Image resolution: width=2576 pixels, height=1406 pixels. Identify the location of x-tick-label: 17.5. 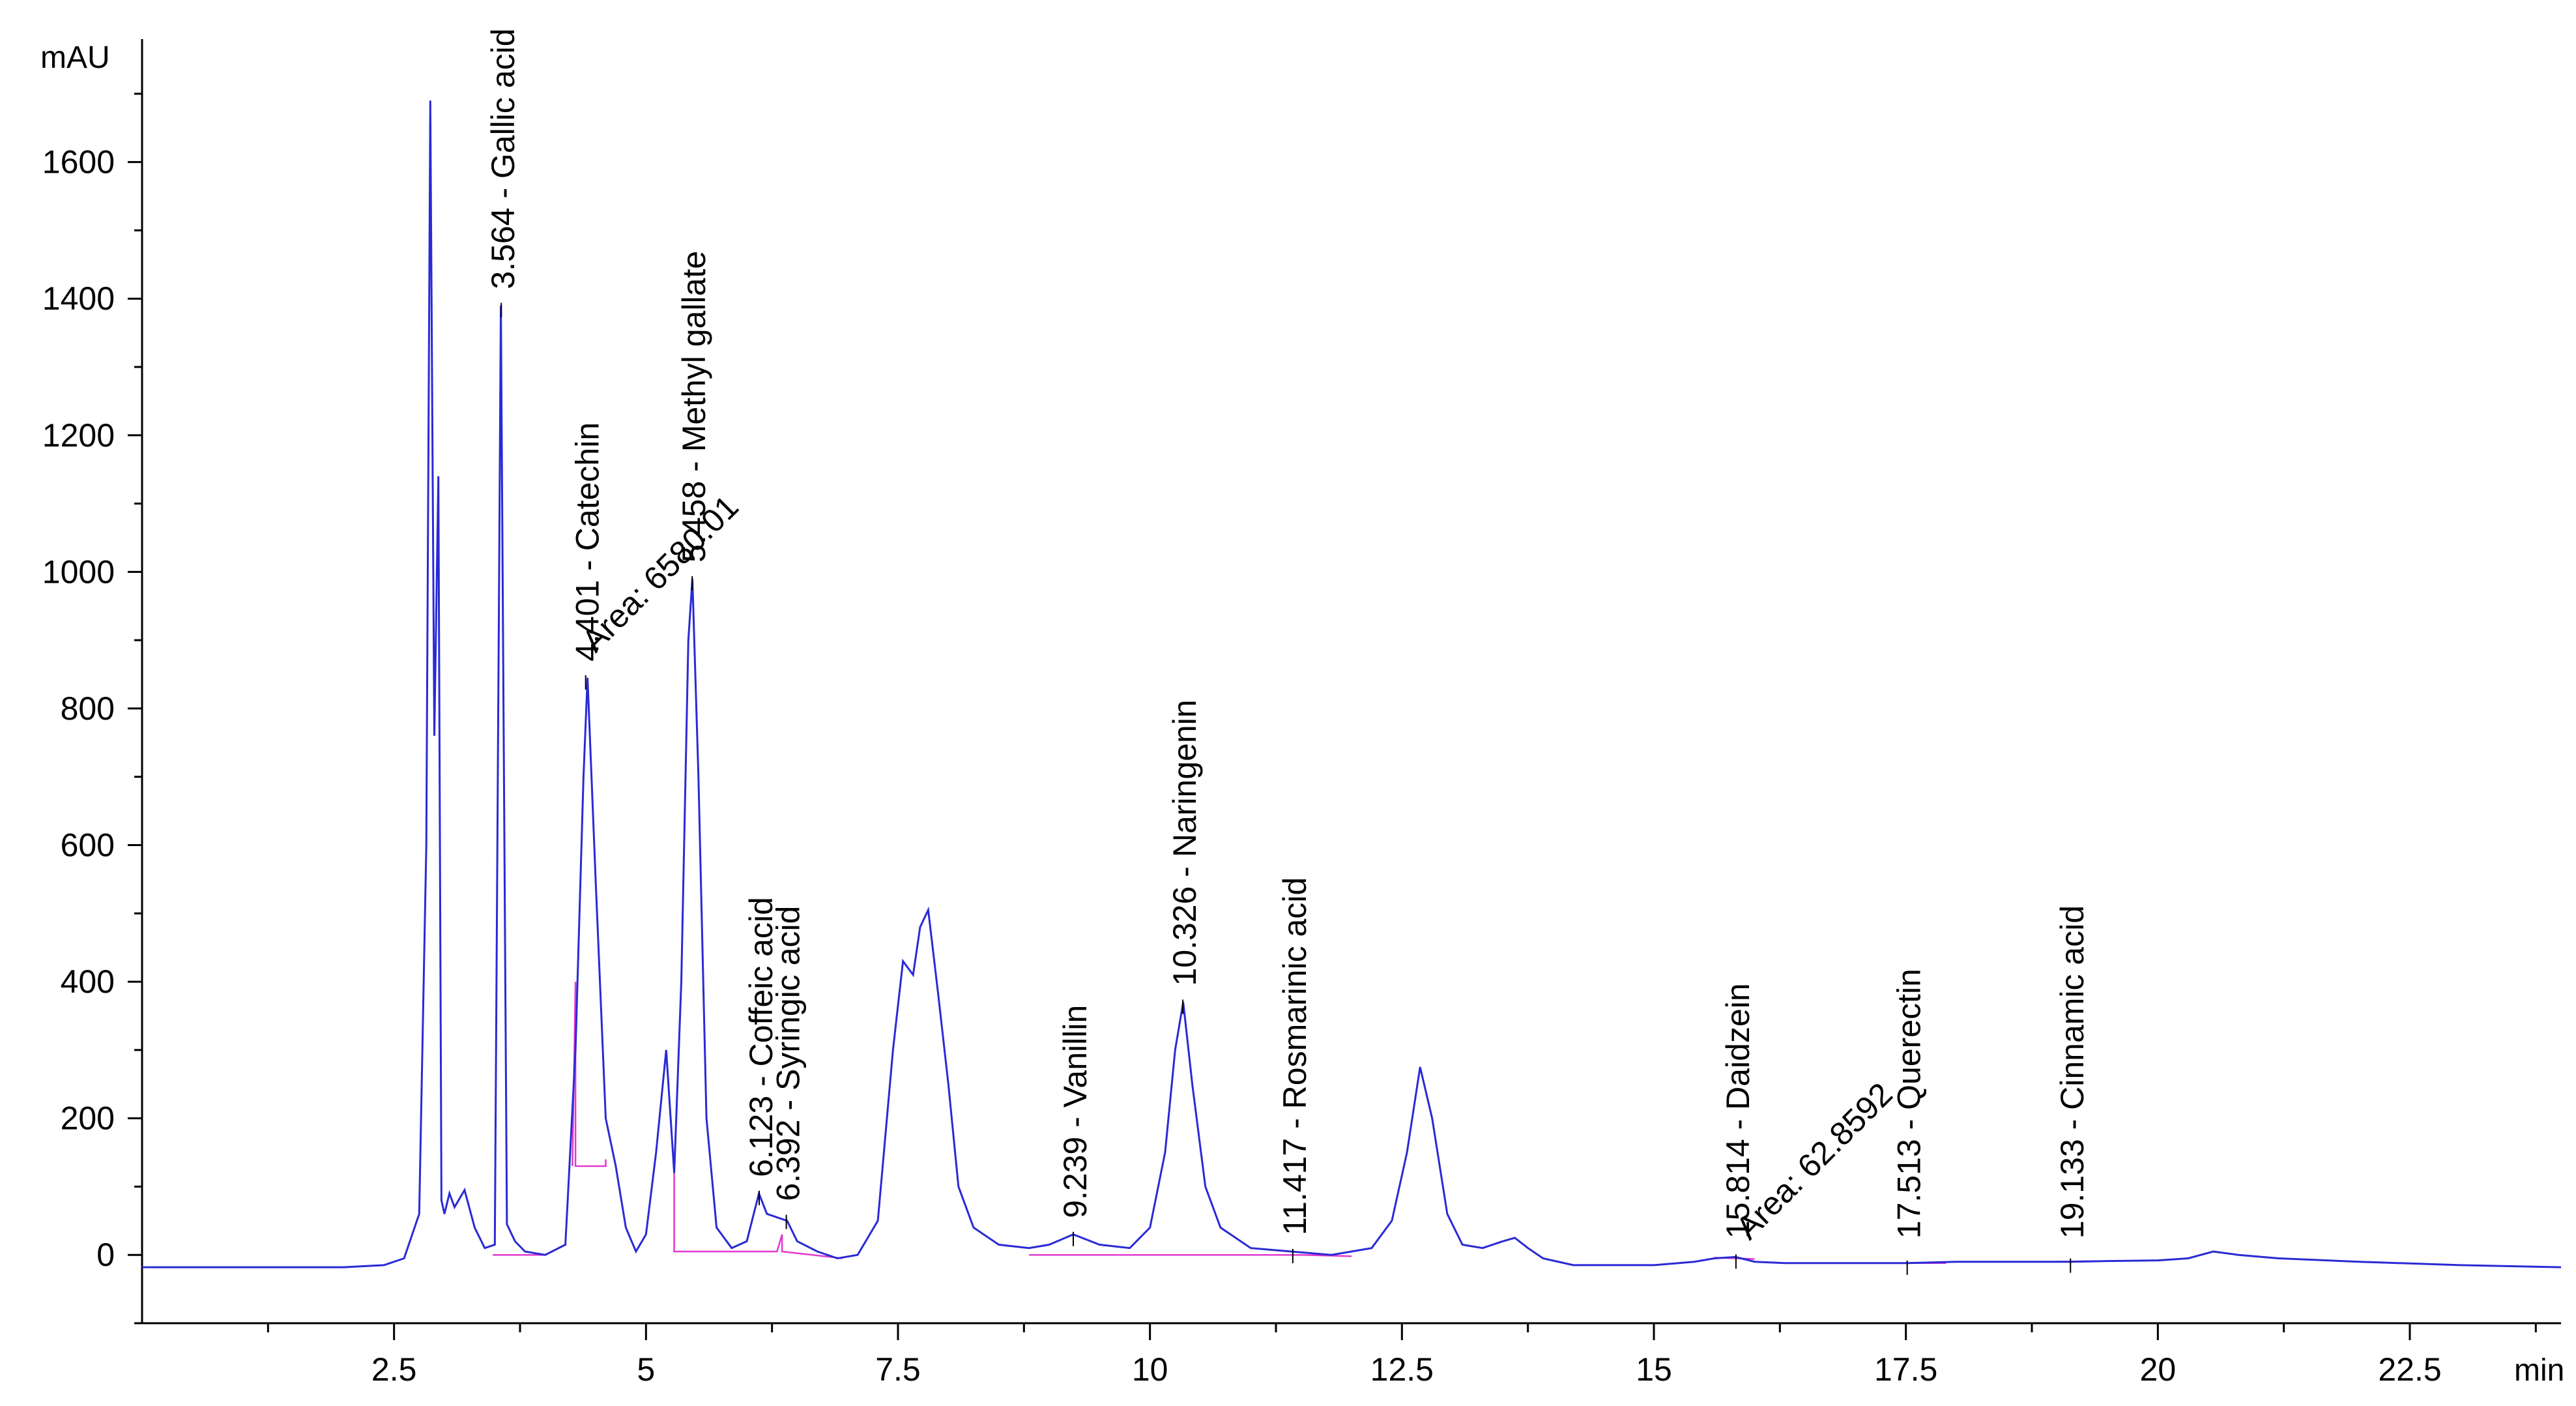
(1906, 1369).